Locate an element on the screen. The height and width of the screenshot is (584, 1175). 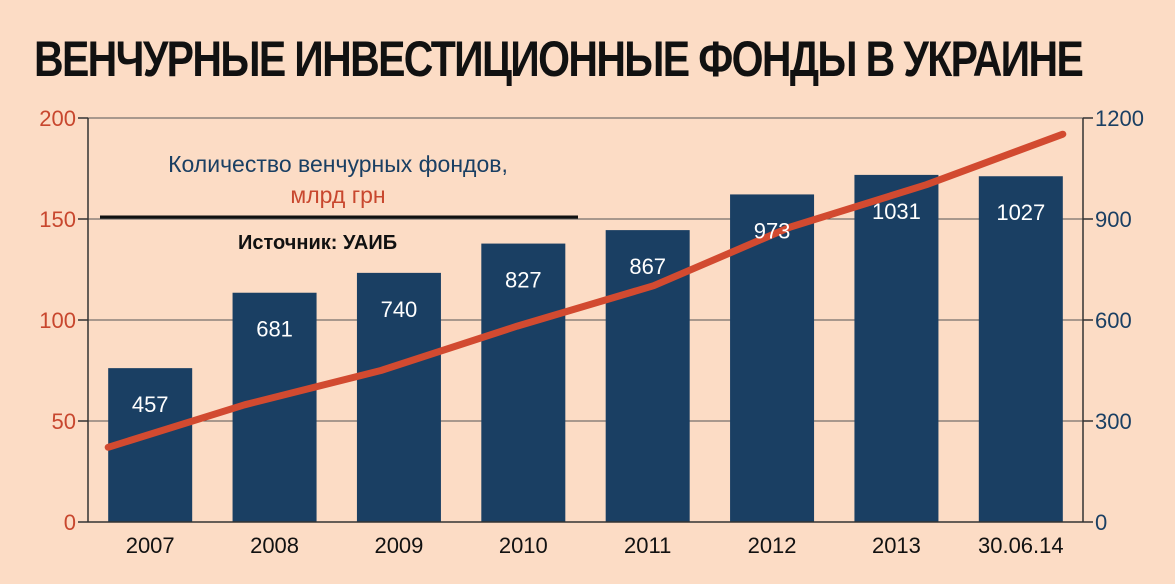
left-axis-tick-label: 0 is located at coordinates (70, 522).